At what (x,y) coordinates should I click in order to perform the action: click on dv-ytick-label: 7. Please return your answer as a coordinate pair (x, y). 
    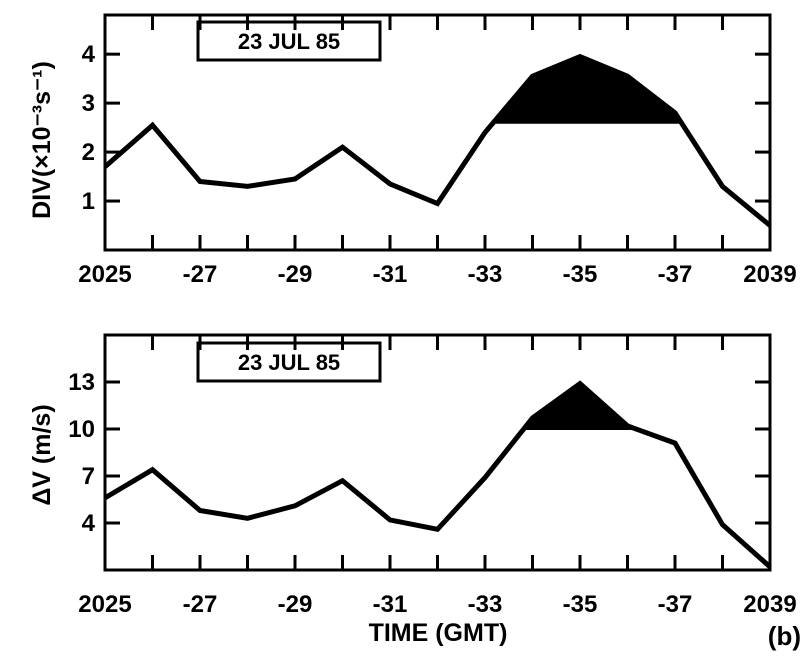
    Looking at the image, I should click on (88, 476).